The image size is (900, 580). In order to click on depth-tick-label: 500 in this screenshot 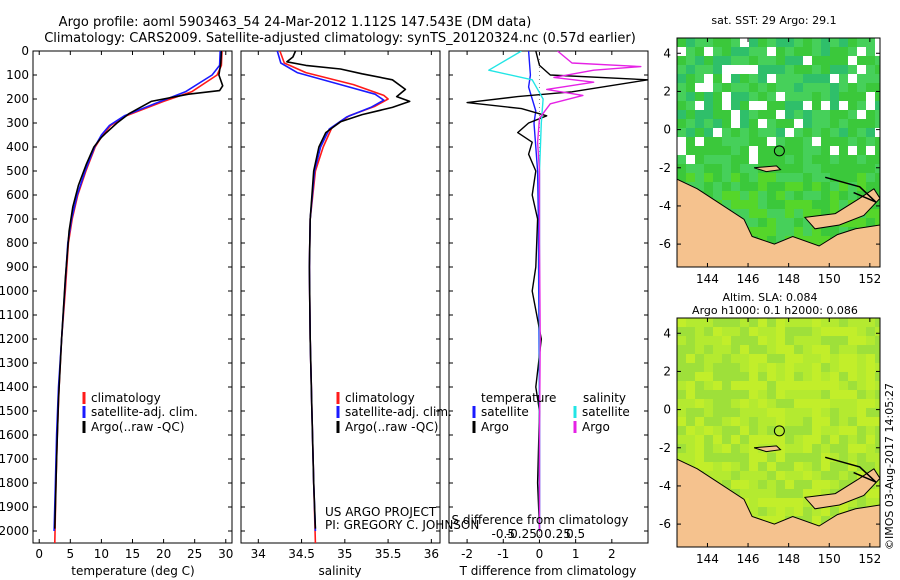, I will do `click(17, 171)`.